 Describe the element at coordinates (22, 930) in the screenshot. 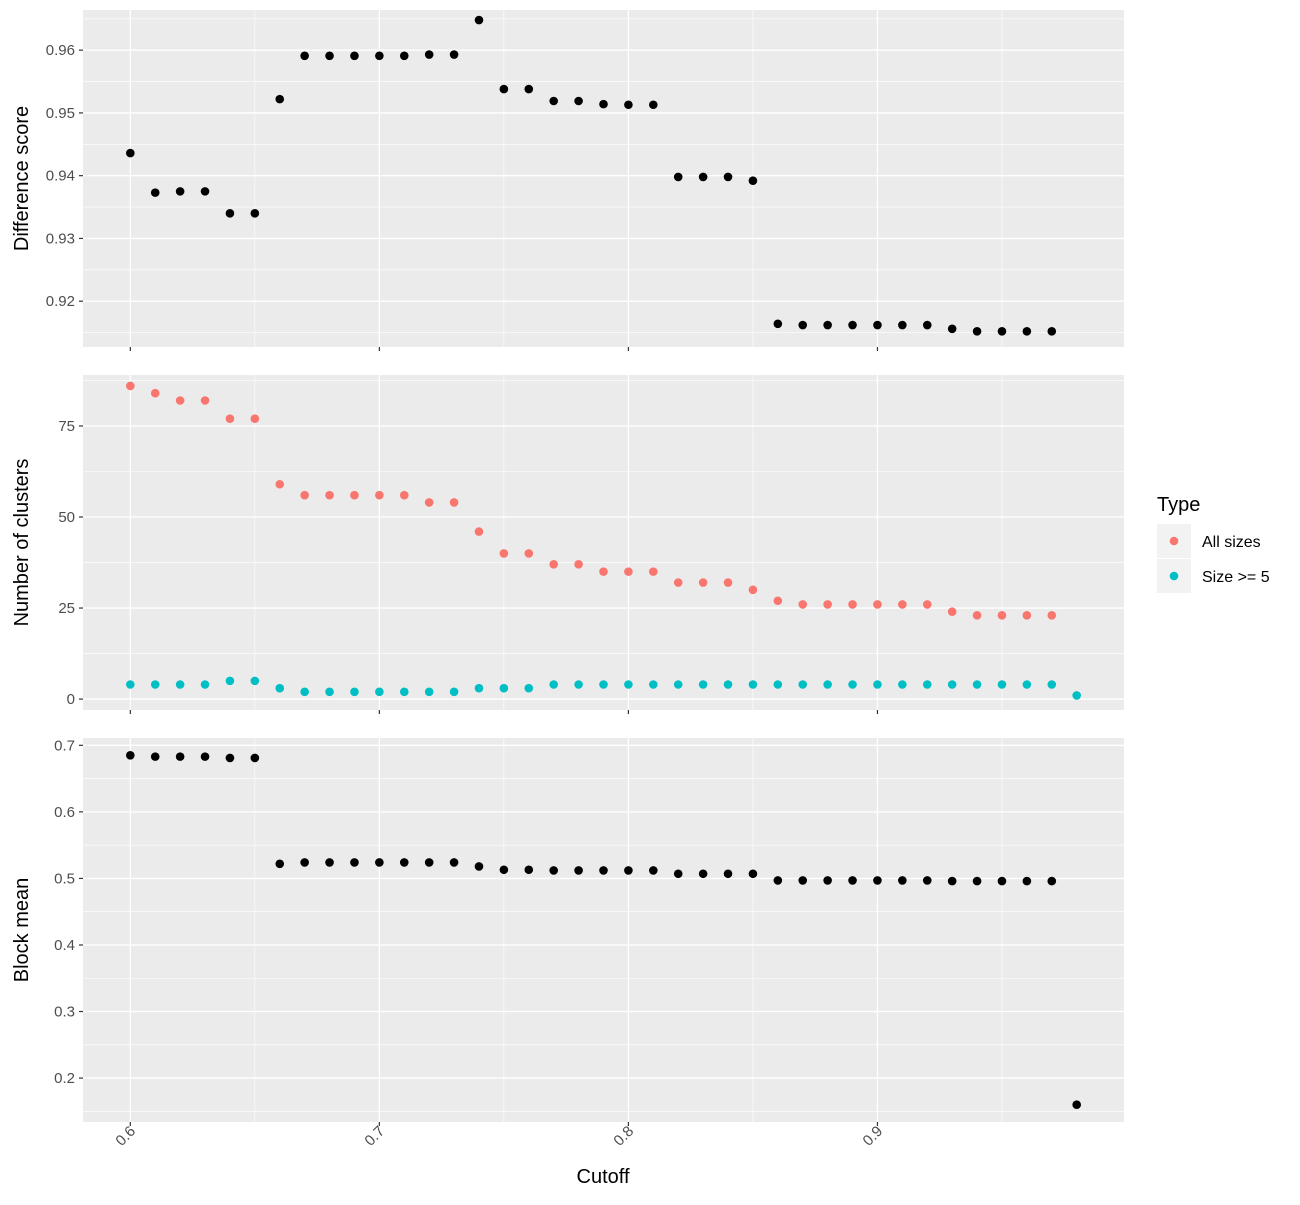

I see `panel-3-y-axis-title: Block mean` at that location.